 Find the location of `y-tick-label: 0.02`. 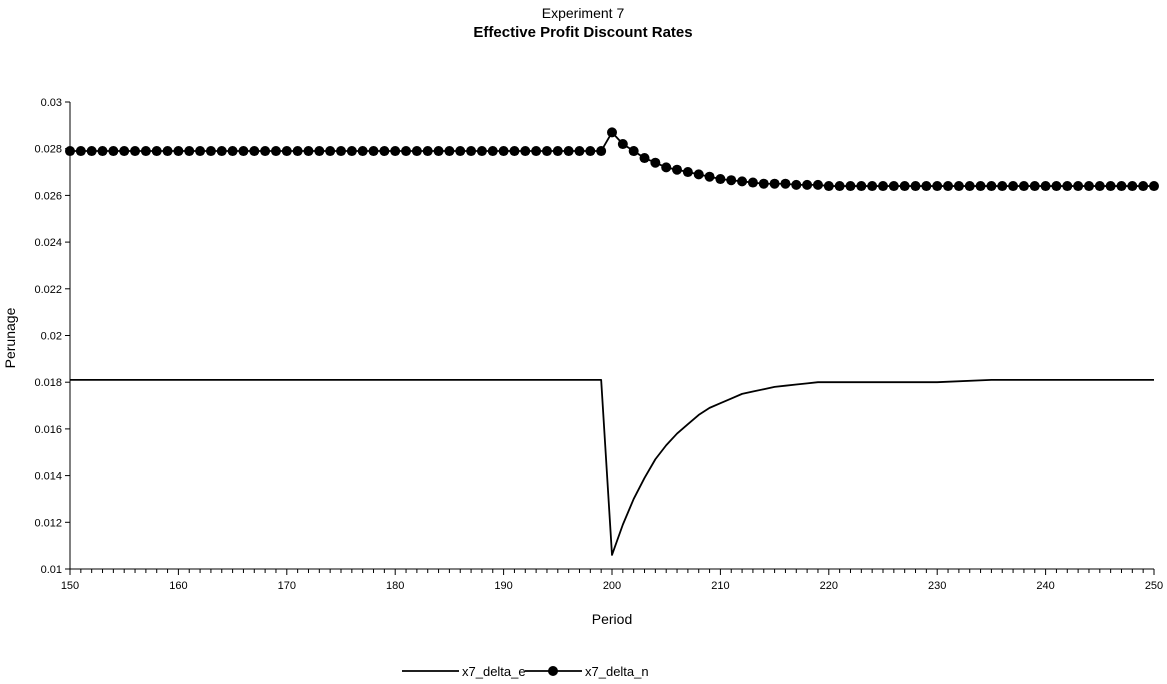

y-tick-label: 0.02 is located at coordinates (51, 337).